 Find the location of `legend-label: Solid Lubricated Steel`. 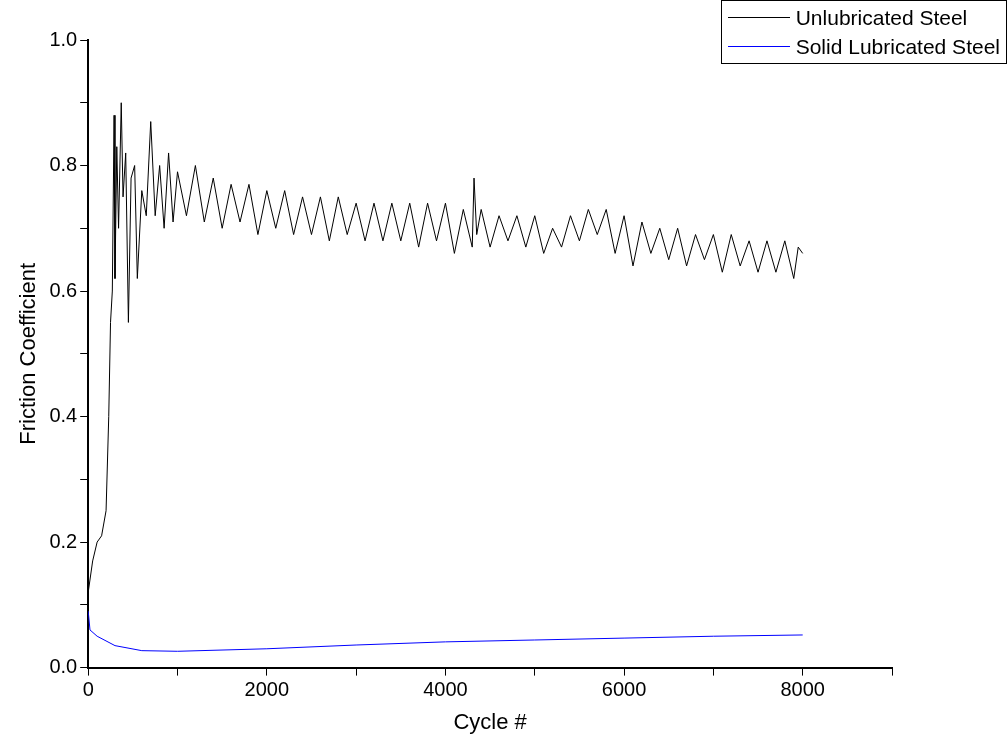

legend-label: Solid Lubricated Steel is located at coordinates (897, 47).